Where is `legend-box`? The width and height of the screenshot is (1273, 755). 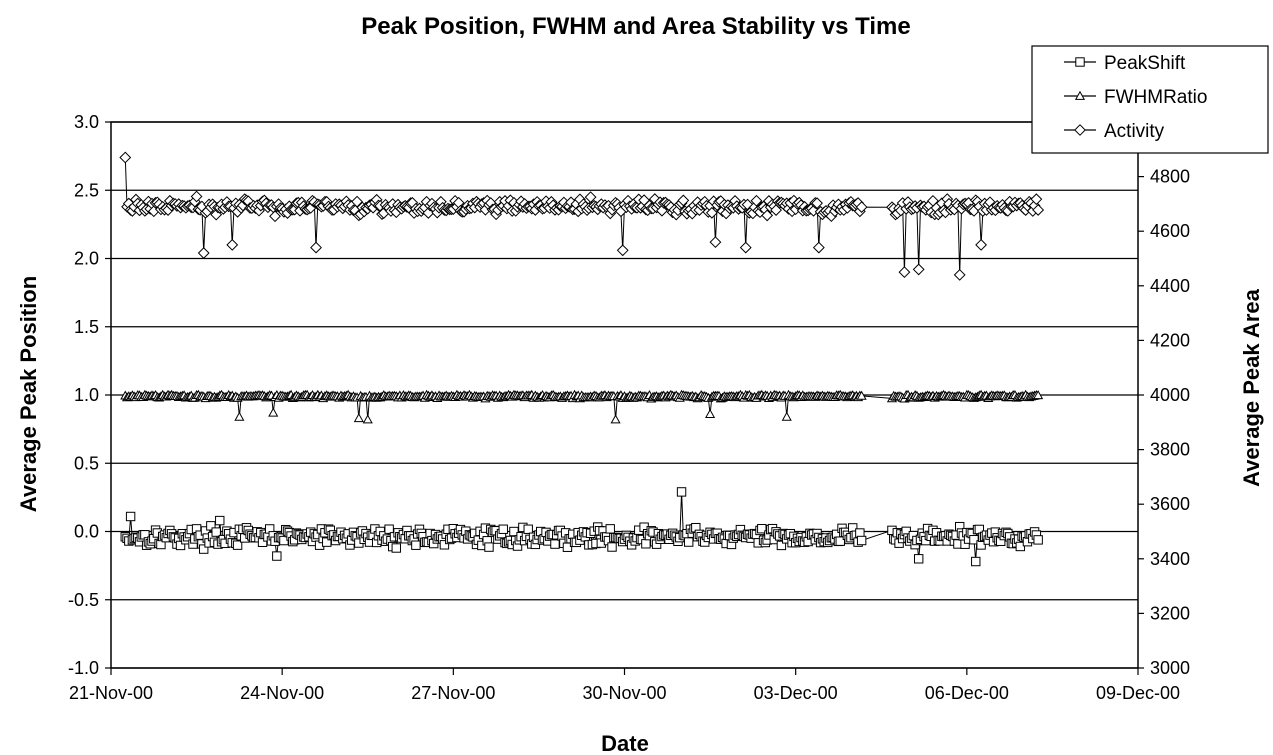 legend-box is located at coordinates (1150, 99).